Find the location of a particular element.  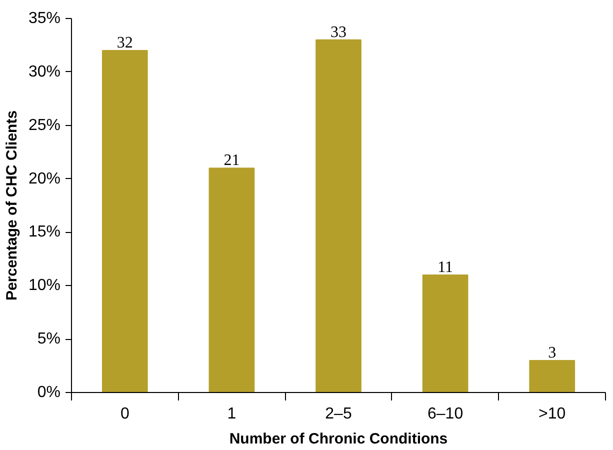

y-tick-label: 5% is located at coordinates (48, 339).